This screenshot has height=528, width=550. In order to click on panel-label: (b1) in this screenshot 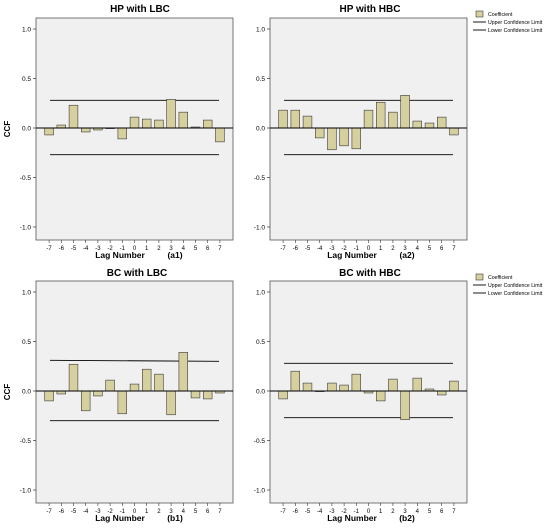, I will do `click(175, 518)`.